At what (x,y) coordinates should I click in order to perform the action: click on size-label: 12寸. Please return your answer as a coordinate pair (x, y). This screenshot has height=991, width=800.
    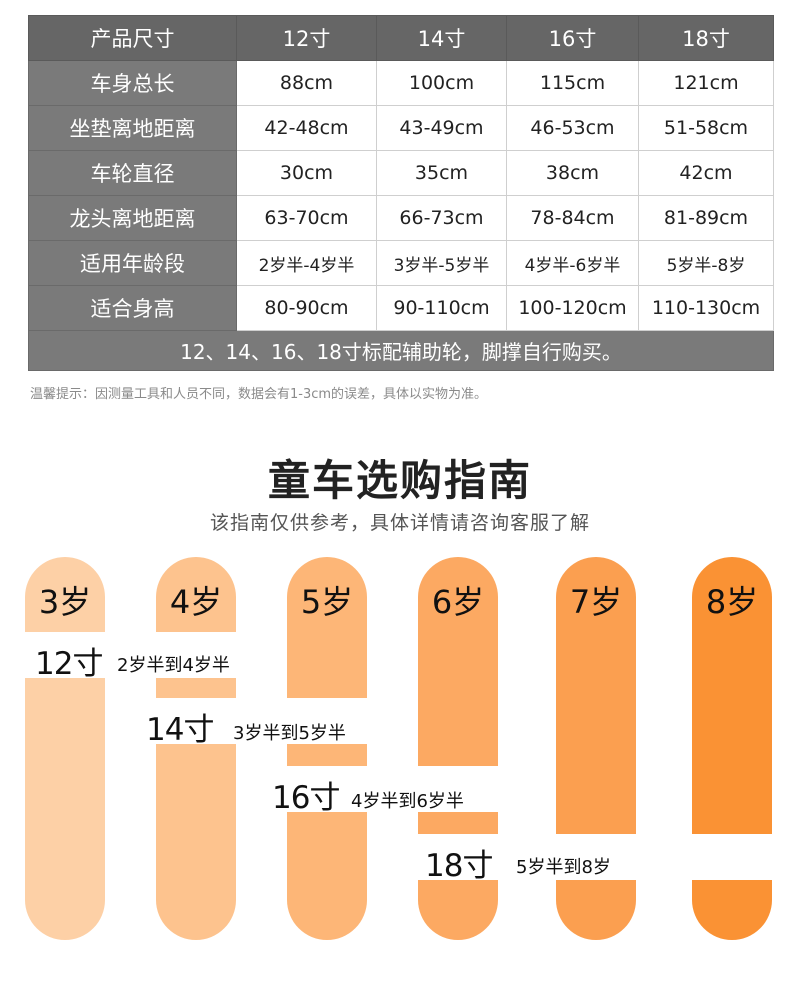
    Looking at the image, I should click on (69, 664).